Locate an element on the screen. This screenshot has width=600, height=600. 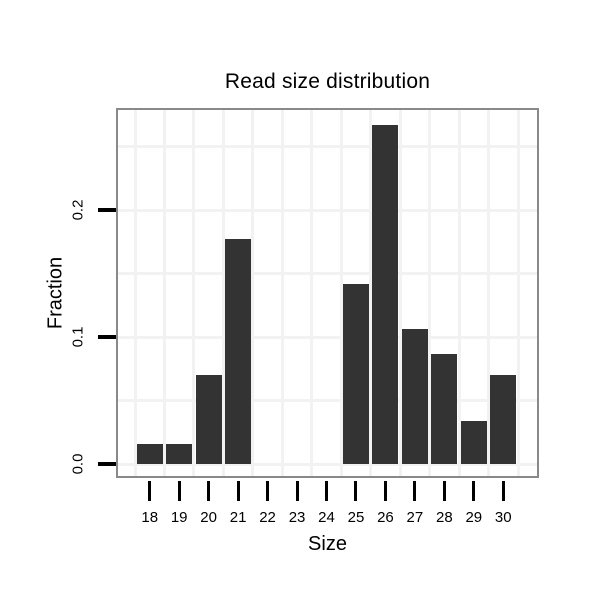
x-tick-label-19: 19 is located at coordinates (179, 517).